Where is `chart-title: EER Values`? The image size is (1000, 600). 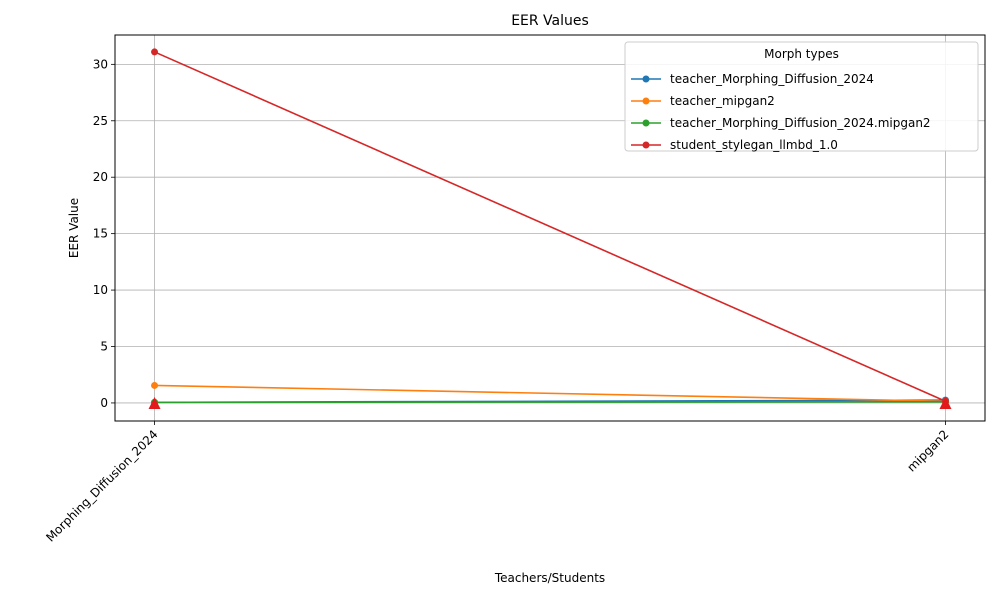
chart-title: EER Values is located at coordinates (550, 21).